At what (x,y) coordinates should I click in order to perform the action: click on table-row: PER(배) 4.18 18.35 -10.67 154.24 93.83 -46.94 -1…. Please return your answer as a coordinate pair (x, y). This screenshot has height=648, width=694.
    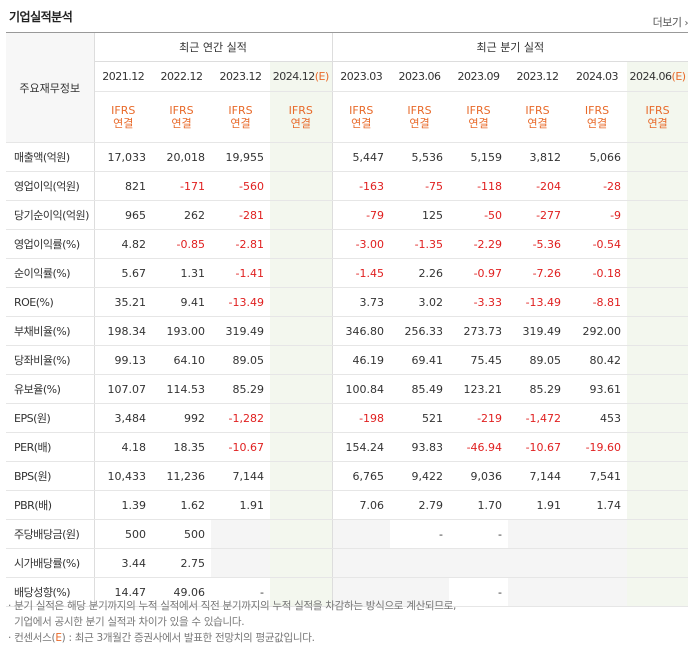
    Looking at the image, I should click on (347, 447).